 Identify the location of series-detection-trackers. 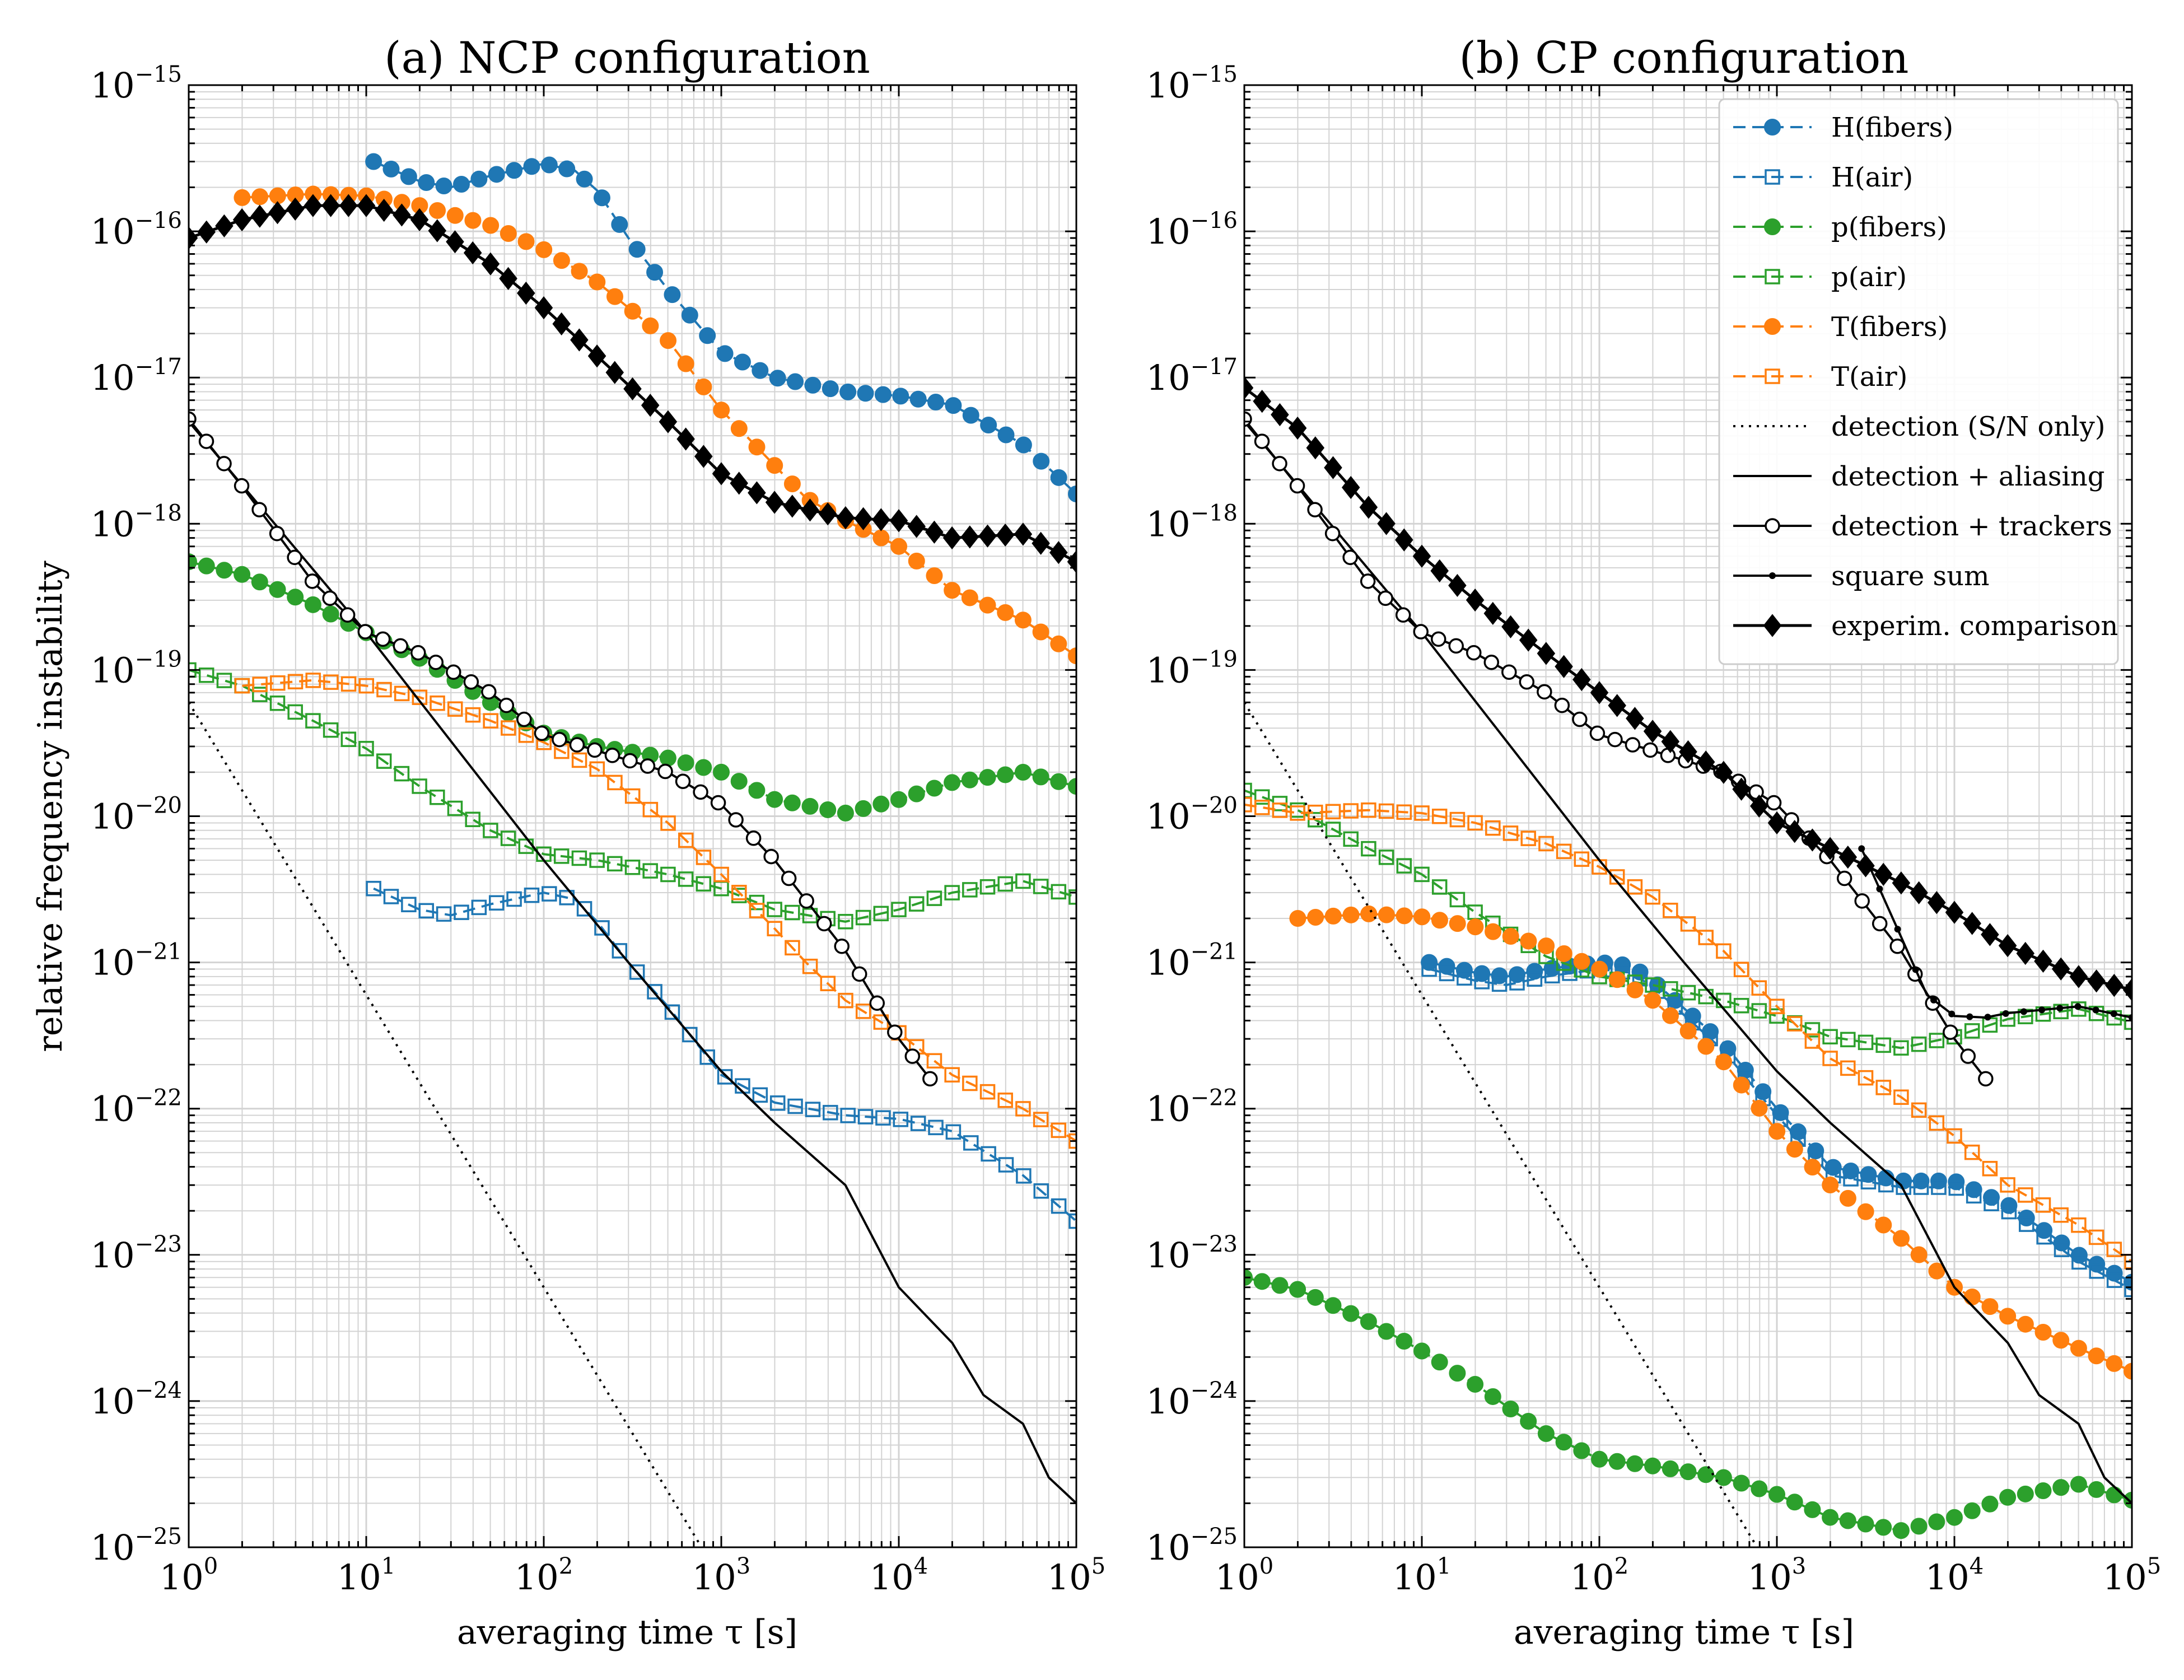
(563, 749).